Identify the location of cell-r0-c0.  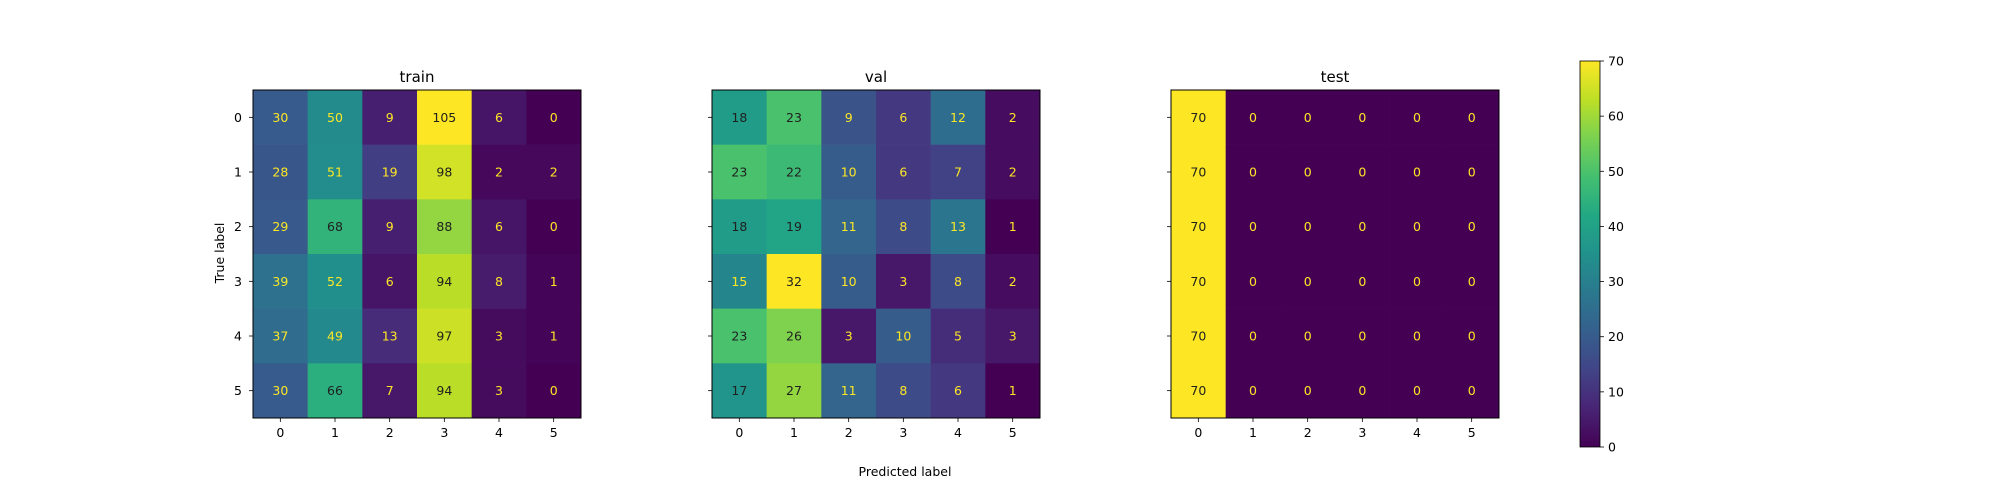
(739, 117).